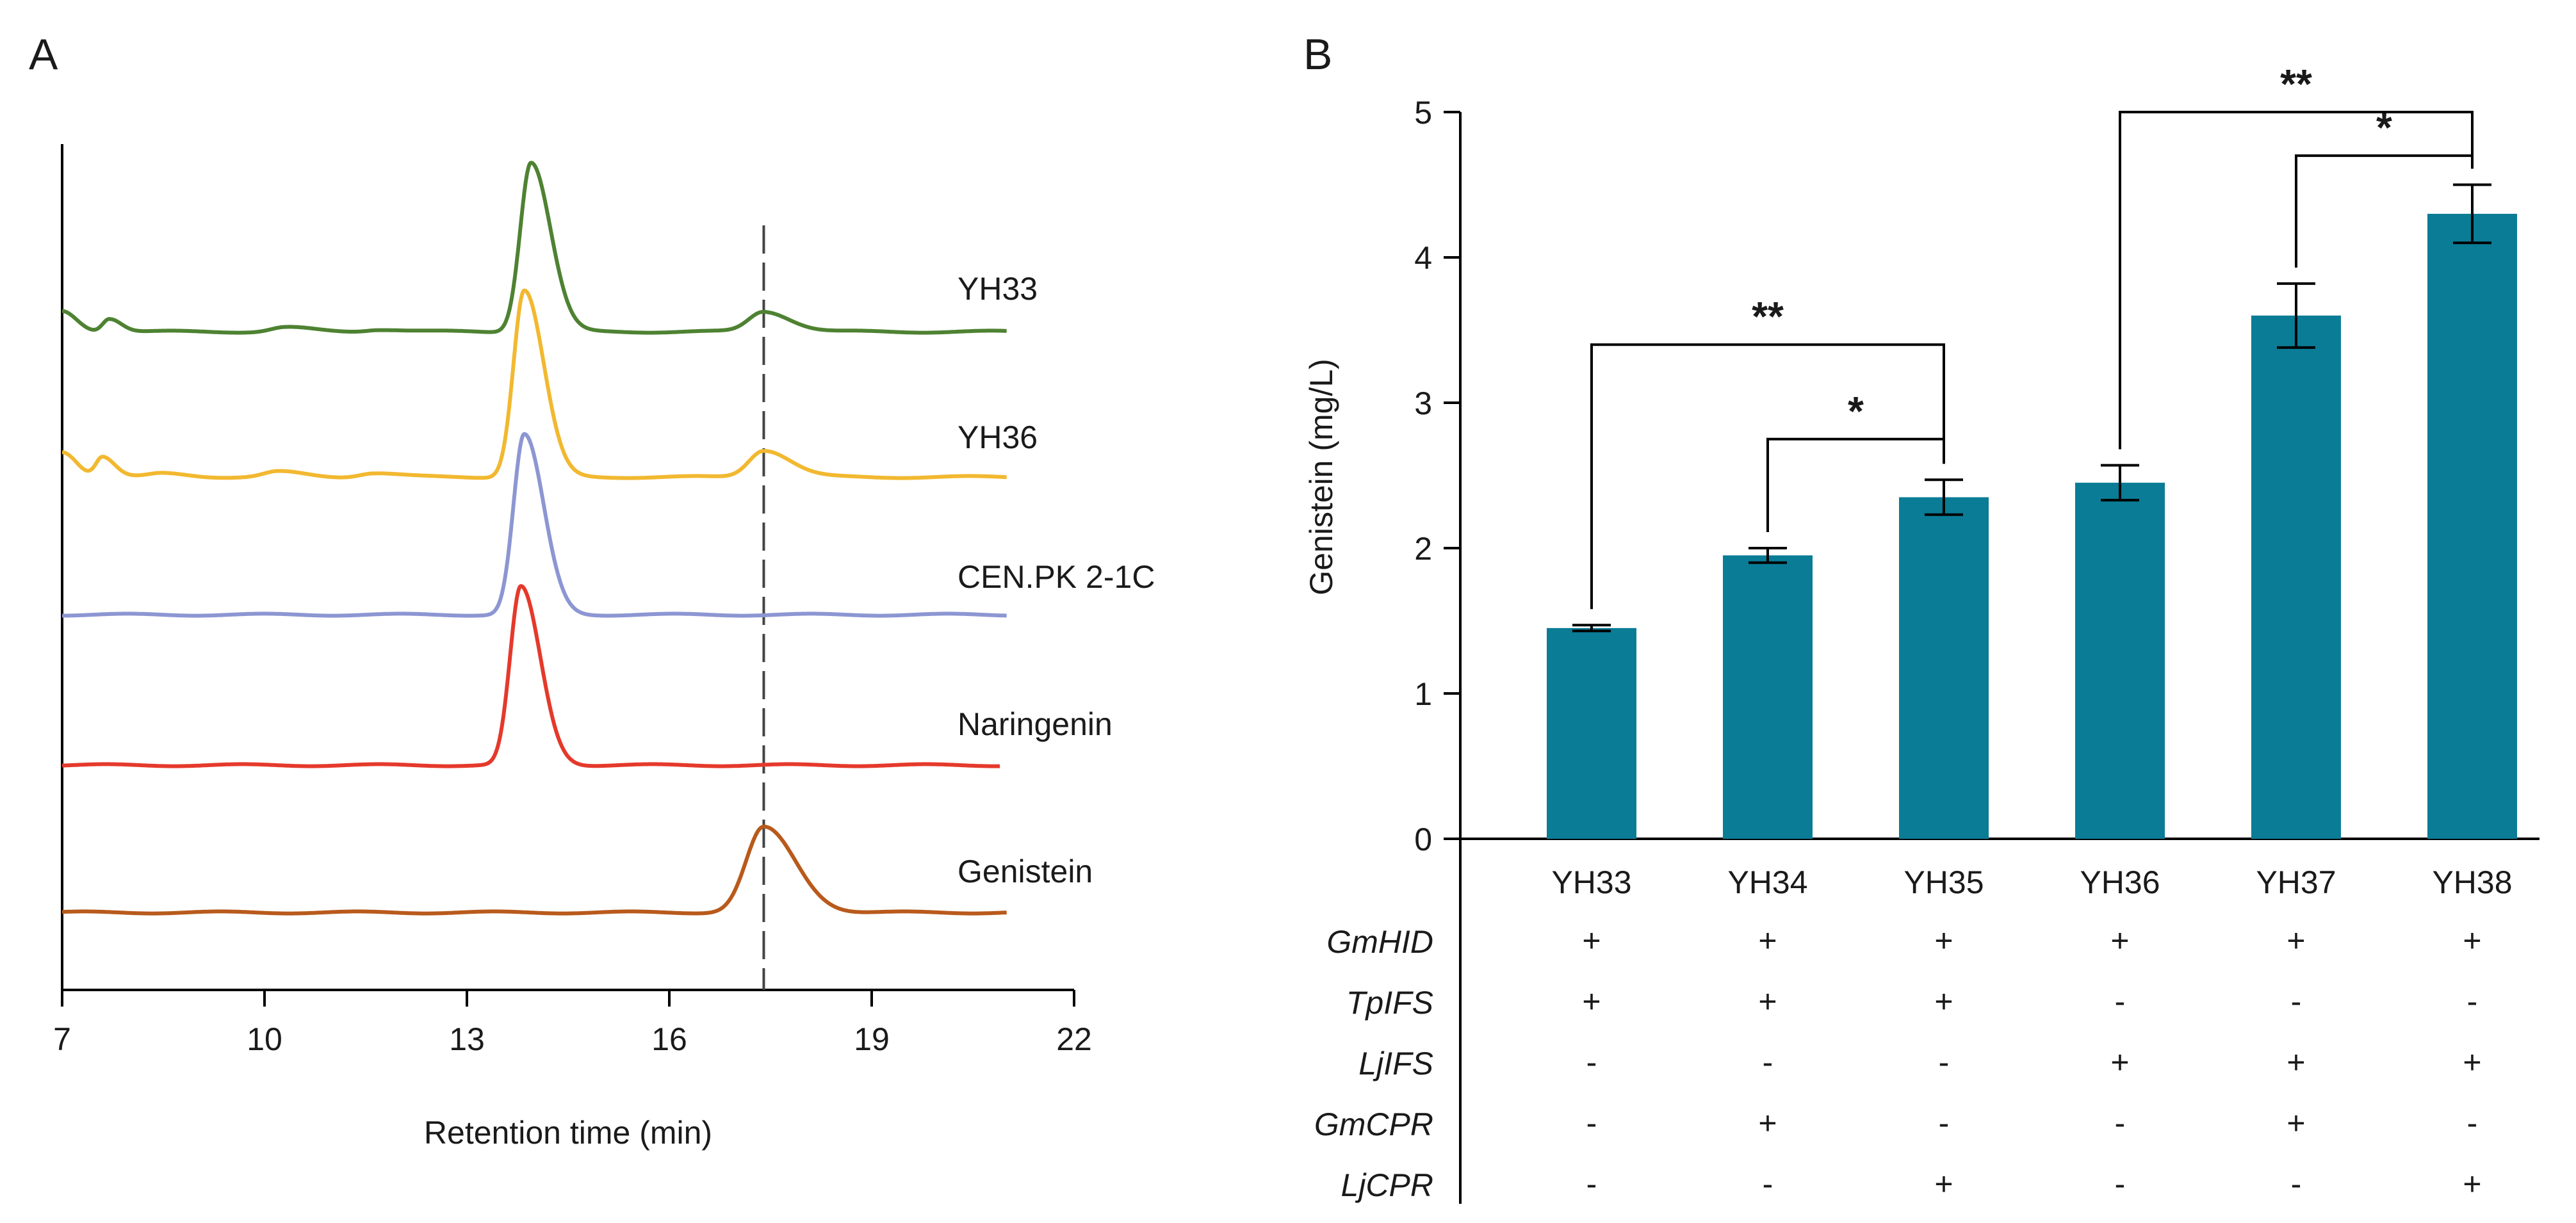  Describe the element at coordinates (1437, 476) in the screenshot. I see `bar-y-ticks: 0 1 2 3 4 5` at that location.